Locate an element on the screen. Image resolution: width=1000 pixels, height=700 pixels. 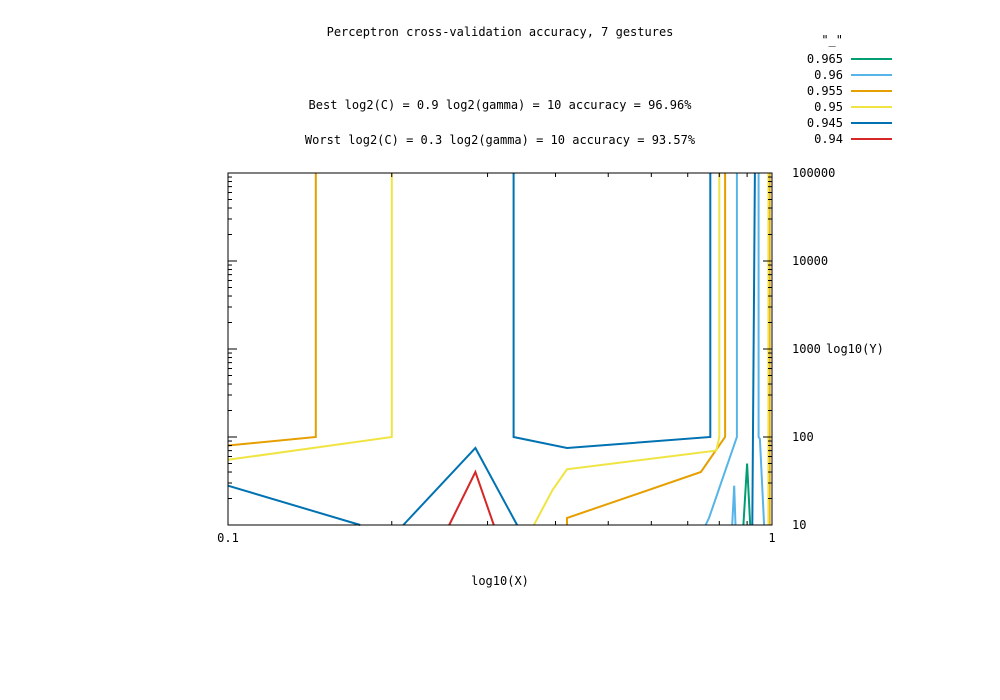
legend-label-0.96: 0.96 is located at coordinates (828, 75).